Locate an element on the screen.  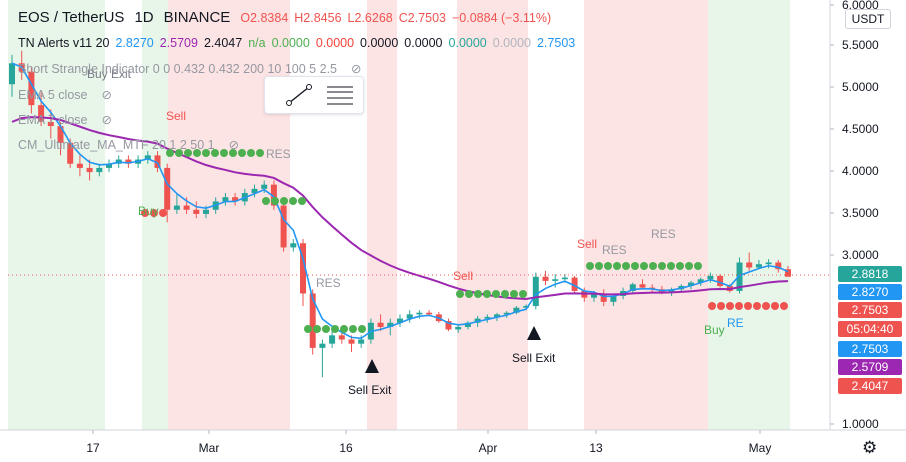
indicator-legend-ema5: EMA 5 close ⊘ is located at coordinates (65, 95).